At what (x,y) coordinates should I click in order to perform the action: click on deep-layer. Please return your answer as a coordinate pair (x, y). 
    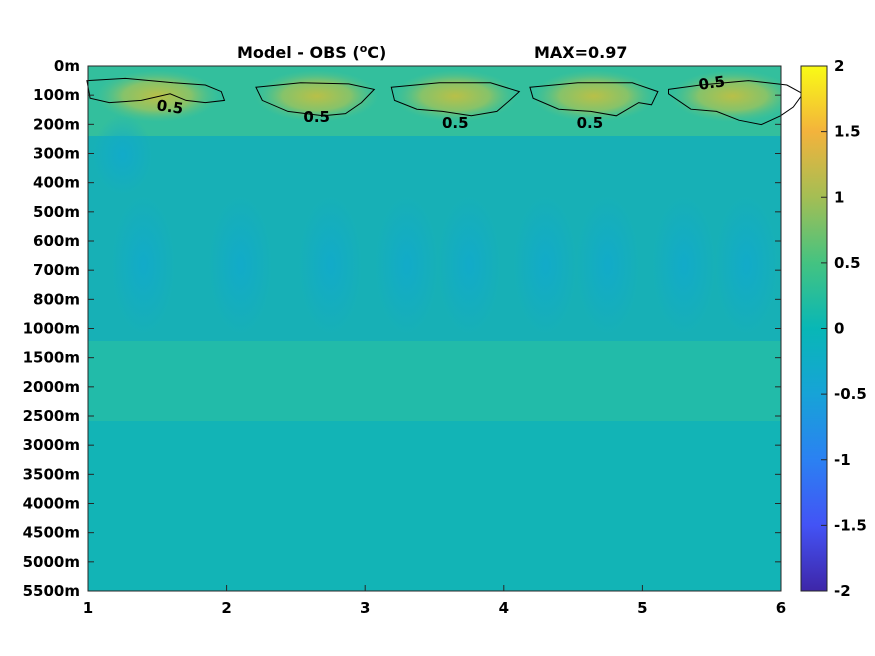
    Looking at the image, I should click on (434, 381).